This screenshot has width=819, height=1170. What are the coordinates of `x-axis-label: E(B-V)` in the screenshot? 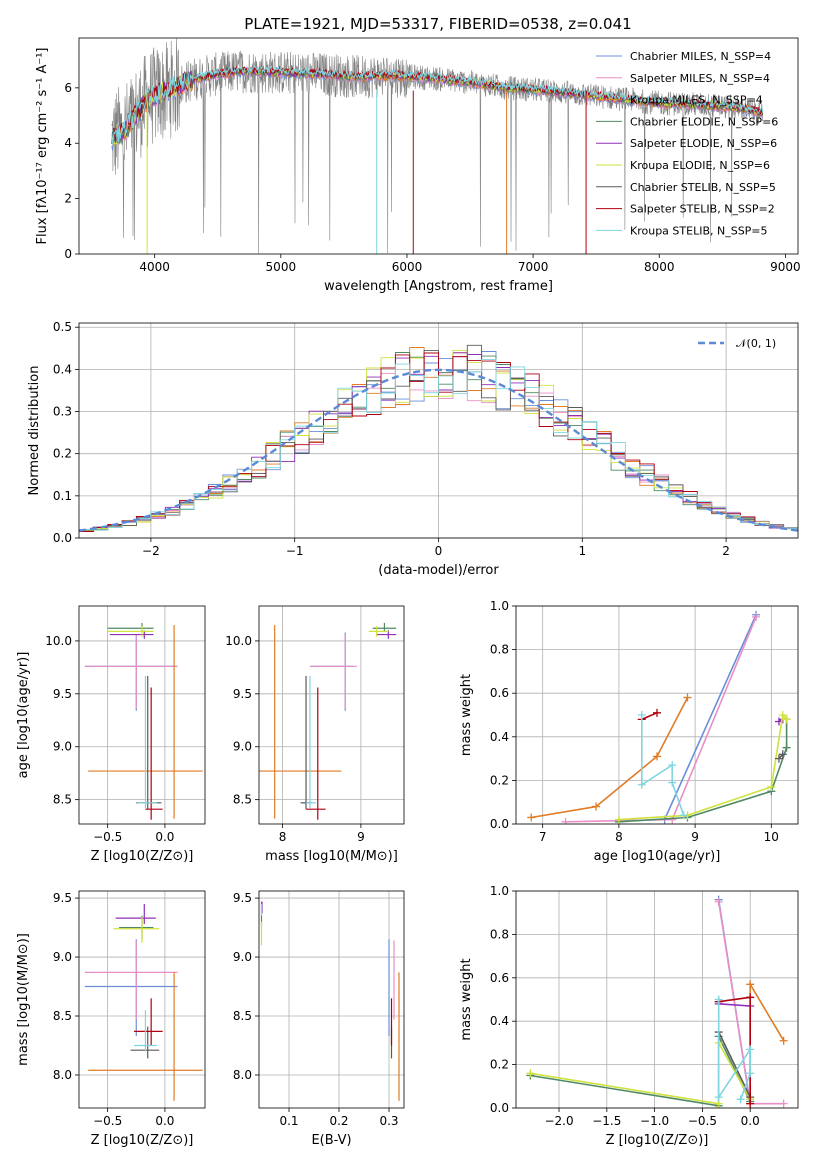 It's located at (331, 1140).